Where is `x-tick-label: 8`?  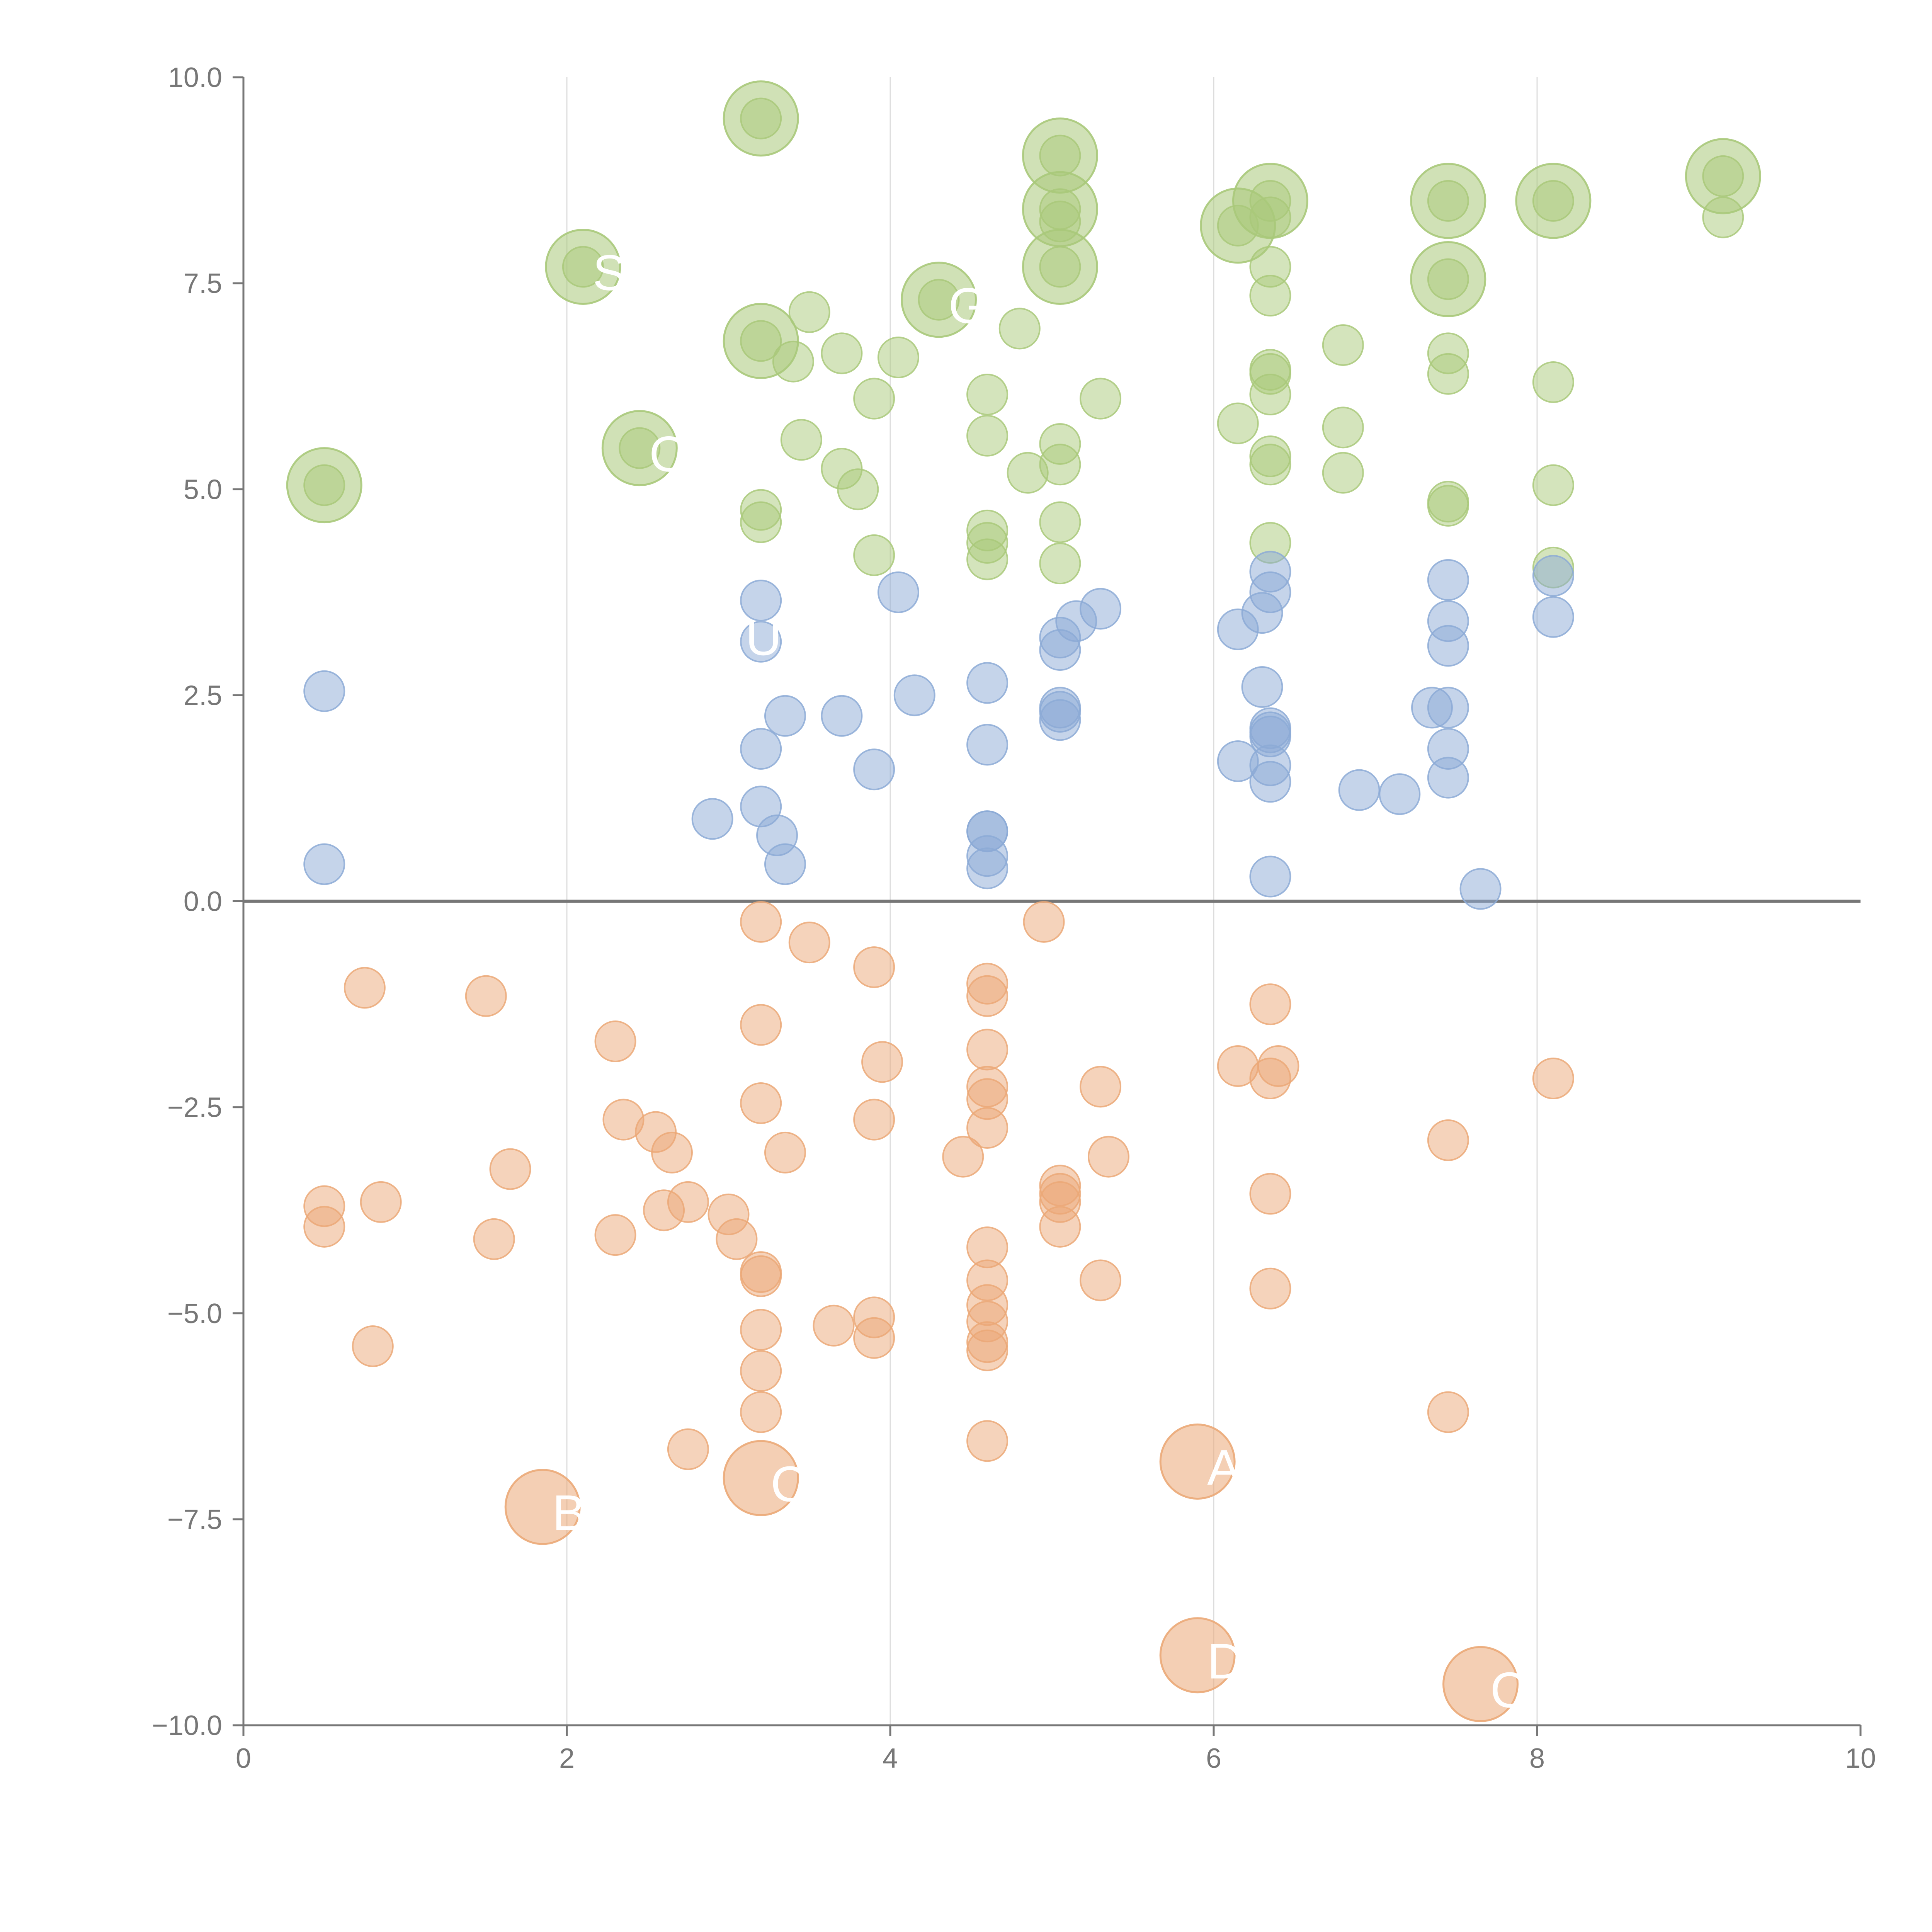 x-tick-label: 8 is located at coordinates (1537, 1758).